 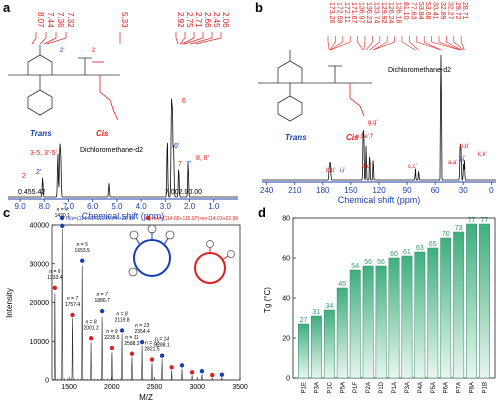 I want to click on peak-label: 7.32, so click(x=70, y=20).